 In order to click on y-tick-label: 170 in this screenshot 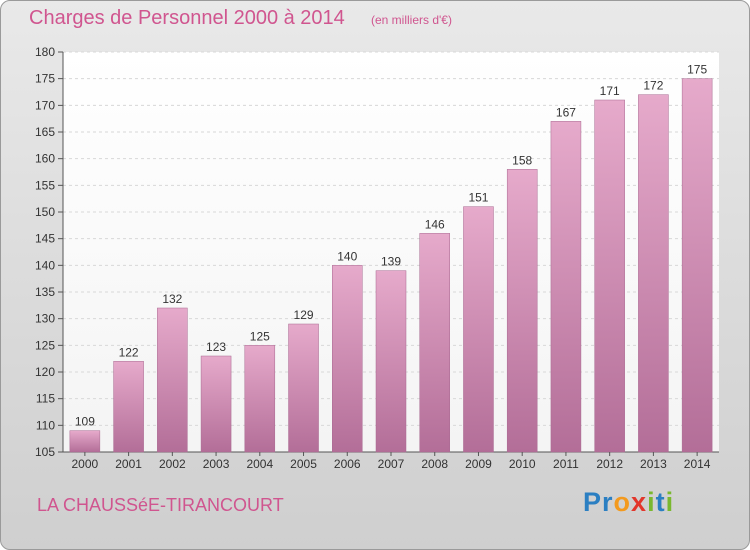, I will do `click(45, 105)`.